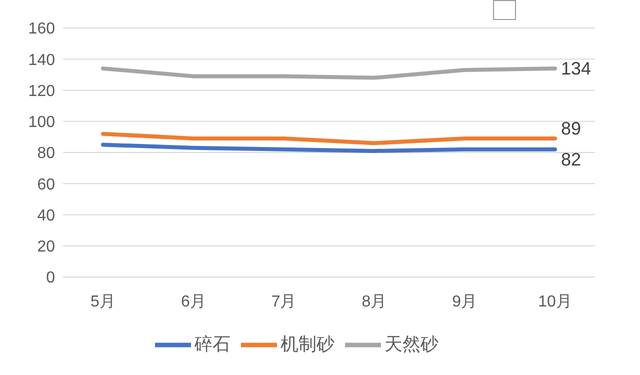 Image resolution: width=640 pixels, height=375 pixels. Describe the element at coordinates (42, 60) in the screenshot. I see `y-tick-label: 140` at that location.